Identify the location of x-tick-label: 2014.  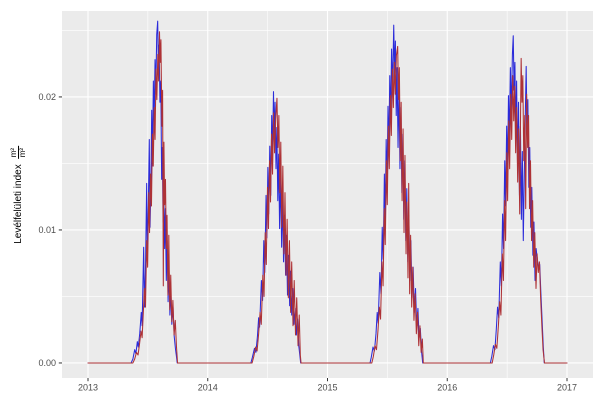
(208, 388).